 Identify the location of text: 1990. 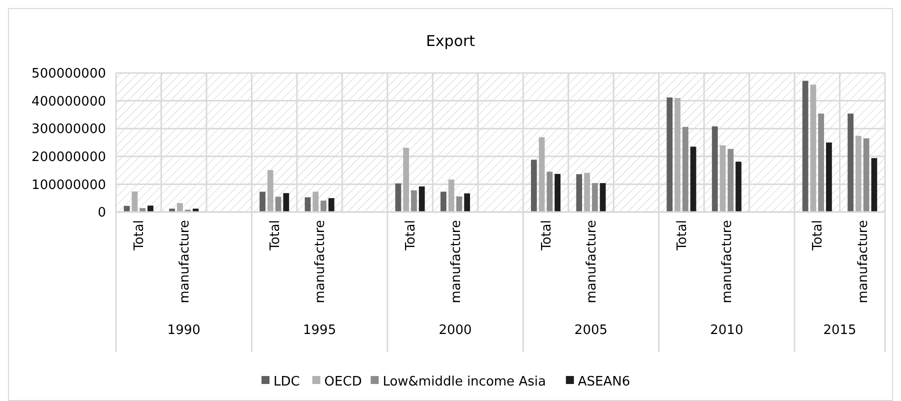
(183, 330).